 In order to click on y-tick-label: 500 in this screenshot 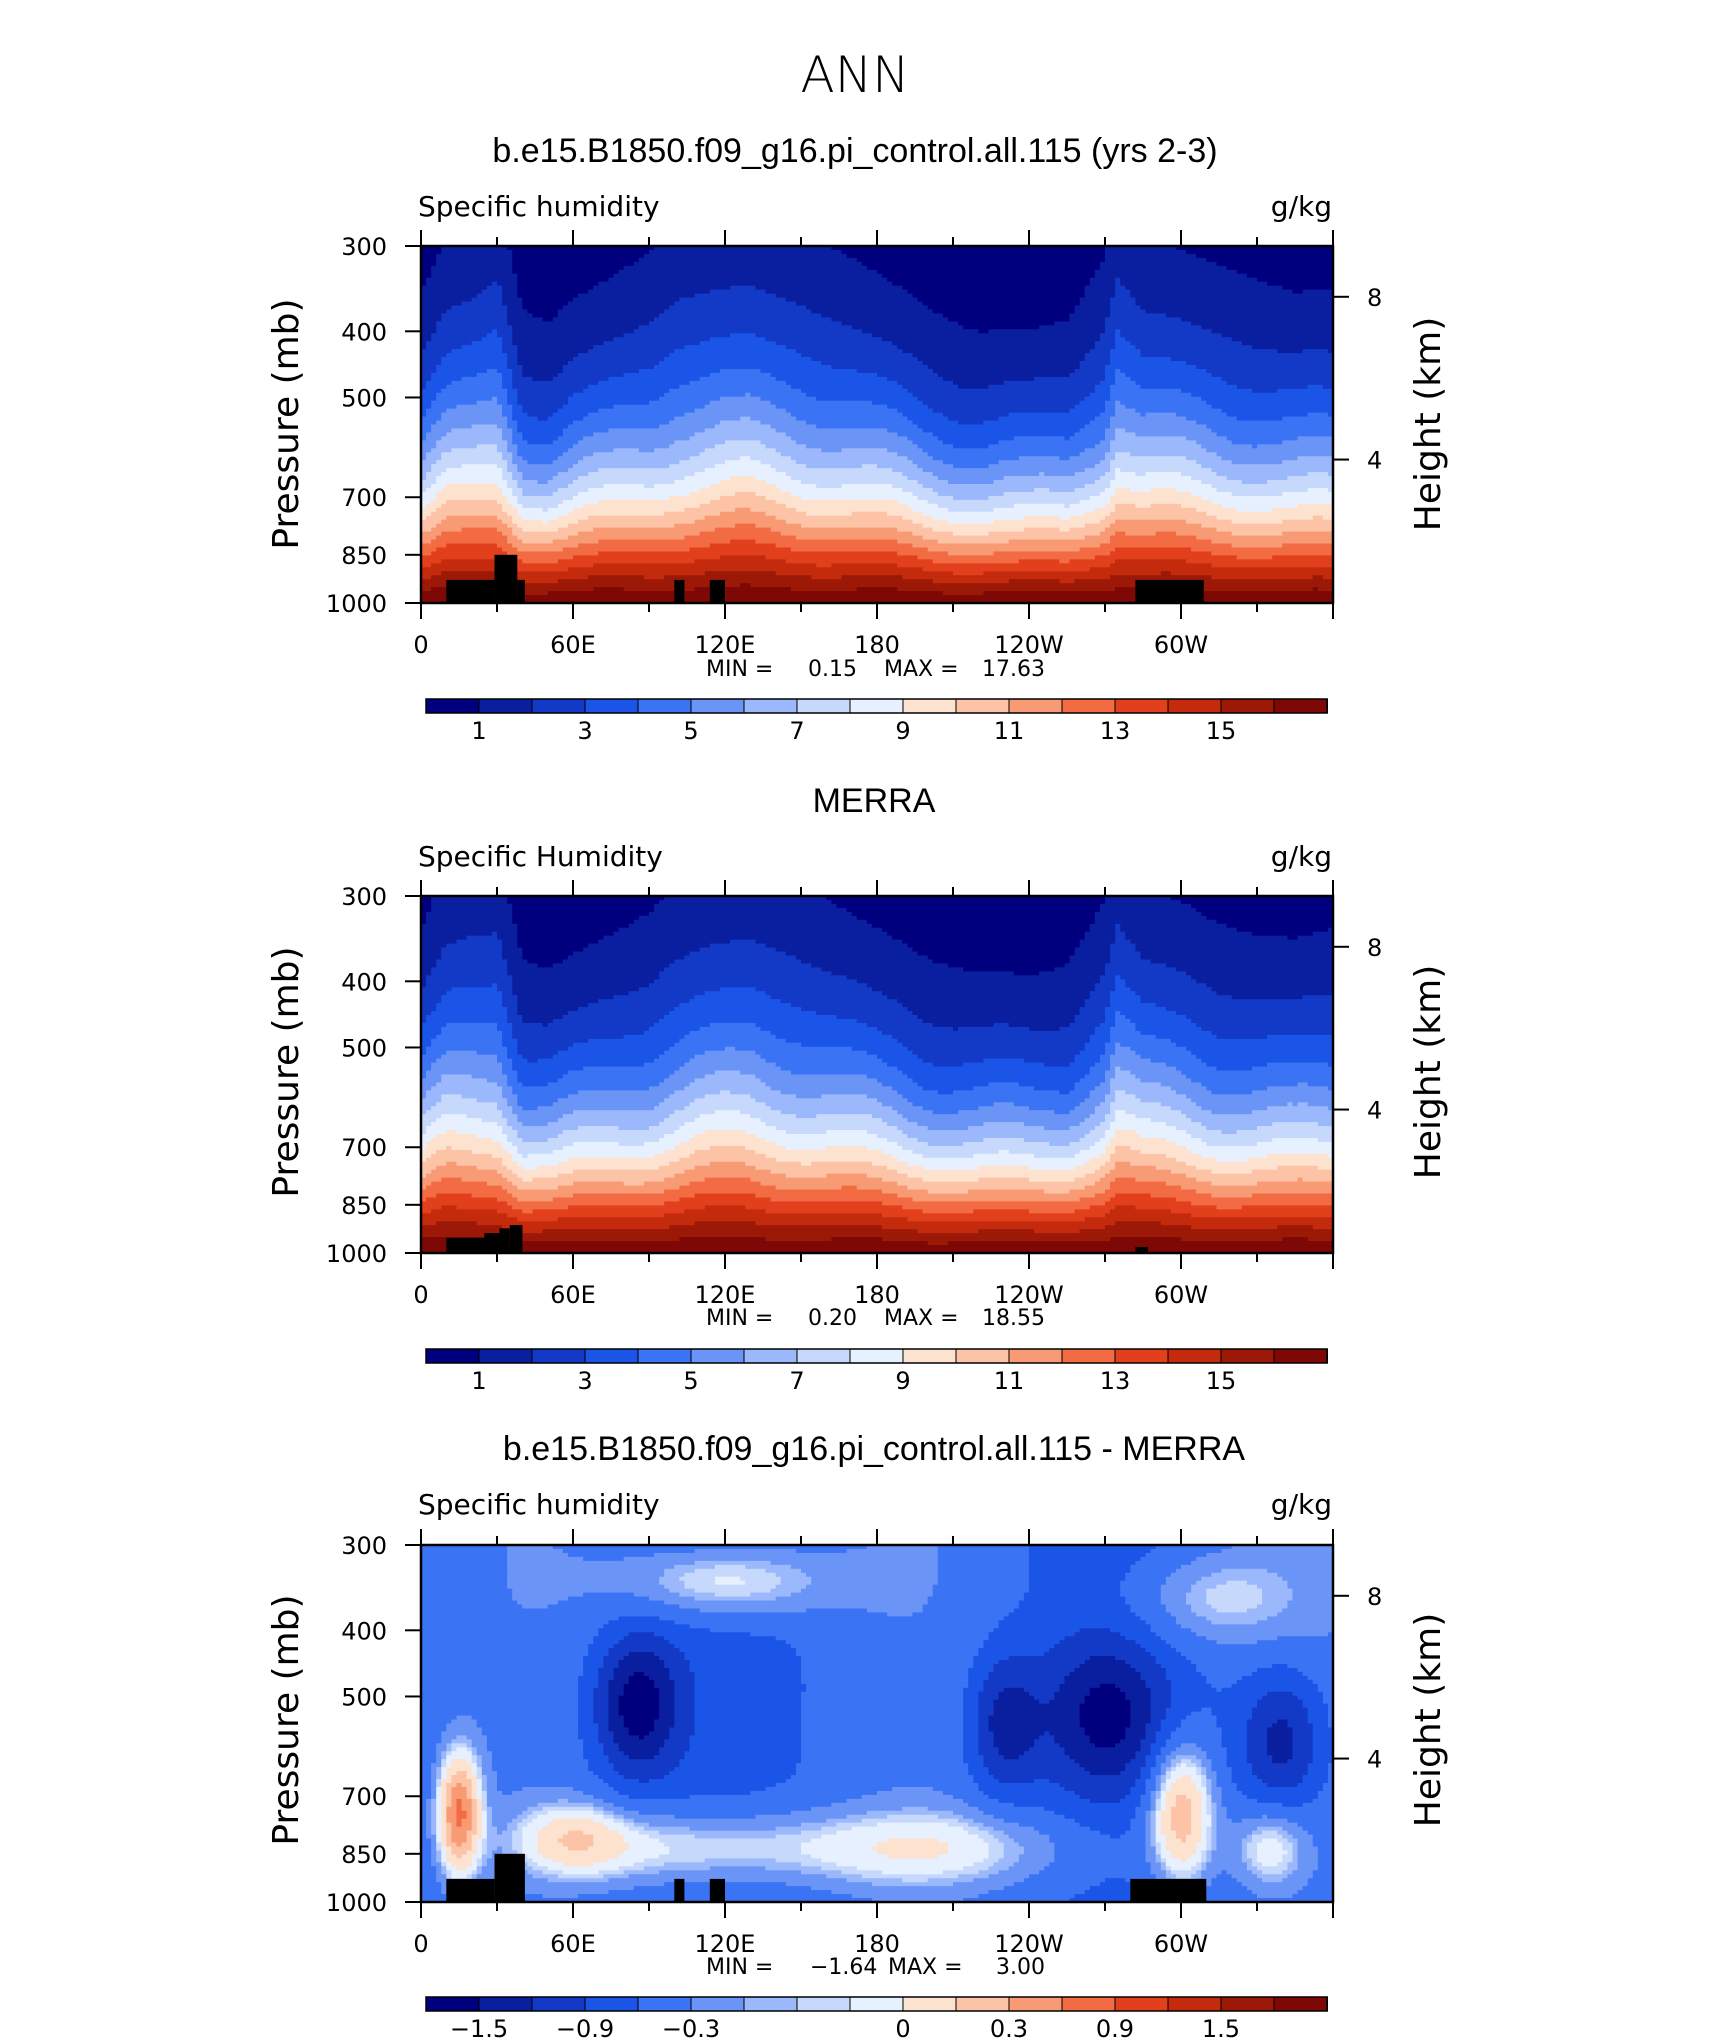, I will do `click(364, 398)`.